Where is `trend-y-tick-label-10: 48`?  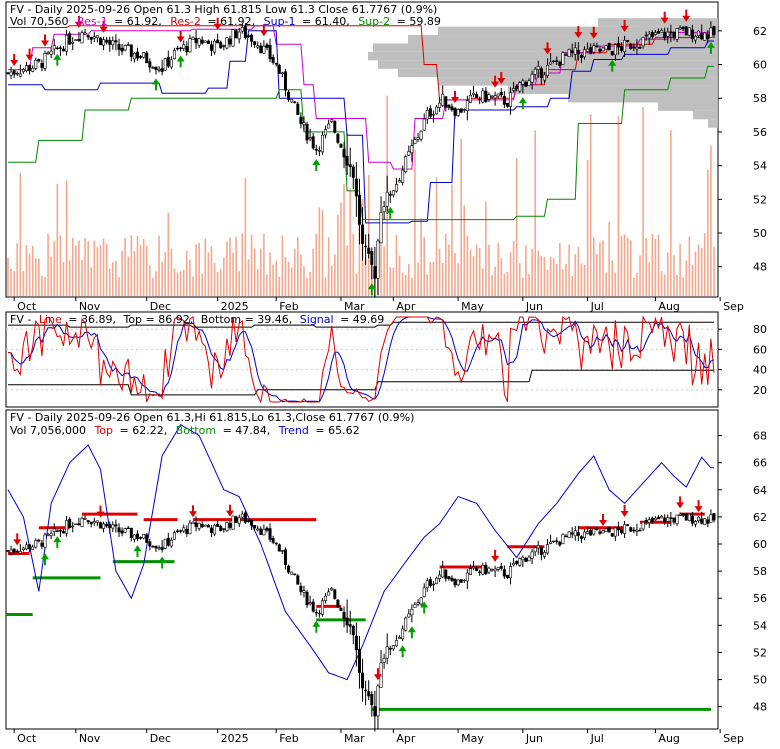
trend-y-tick-label-10: 48 is located at coordinates (760, 707).